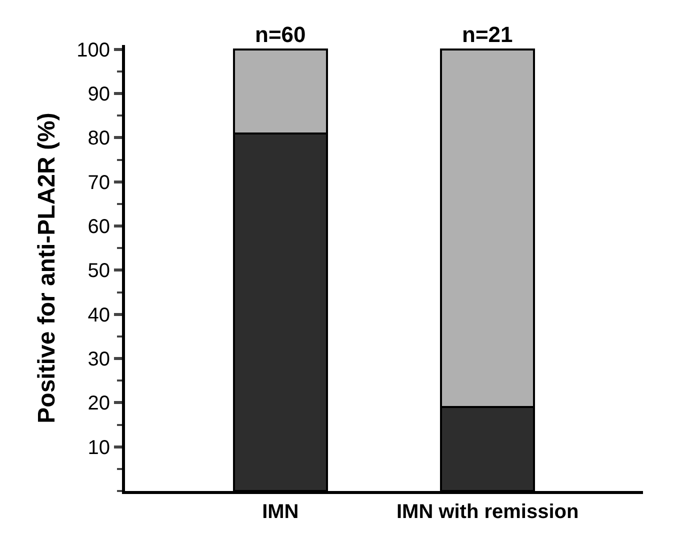 The width and height of the screenshot is (683, 546). What do you see at coordinates (487, 34) in the screenshot?
I see `annotation: n=21` at bounding box center [487, 34].